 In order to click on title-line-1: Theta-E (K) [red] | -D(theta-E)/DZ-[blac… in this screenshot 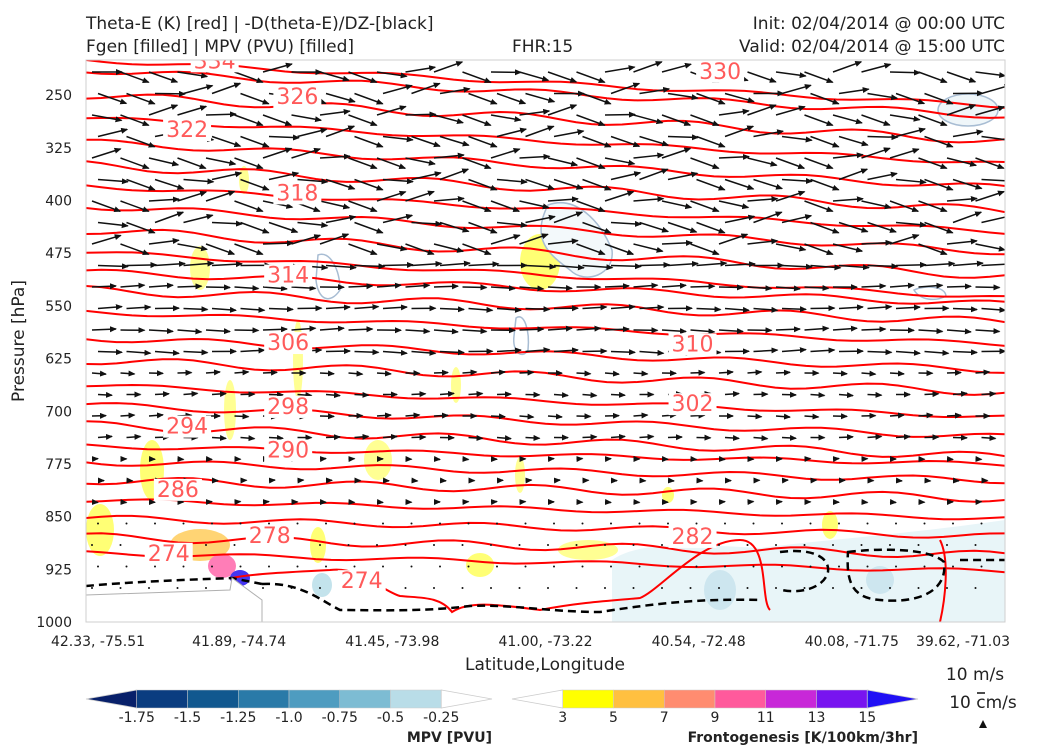, I will do `click(260, 24)`.